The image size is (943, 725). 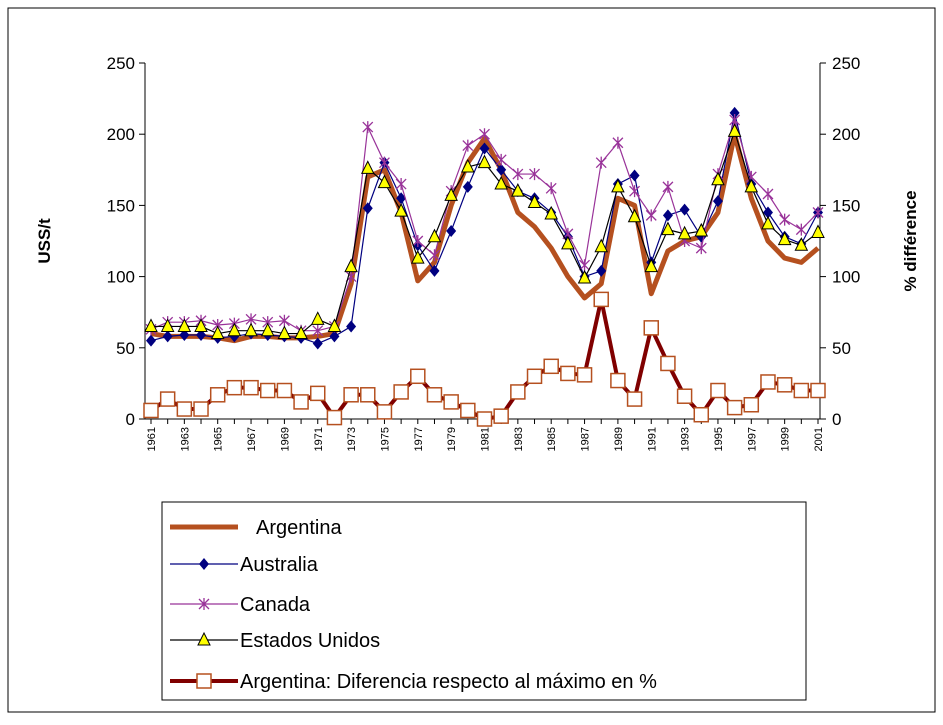 What do you see at coordinates (121, 63) in the screenshot?
I see `y-tick-label: 250` at bounding box center [121, 63].